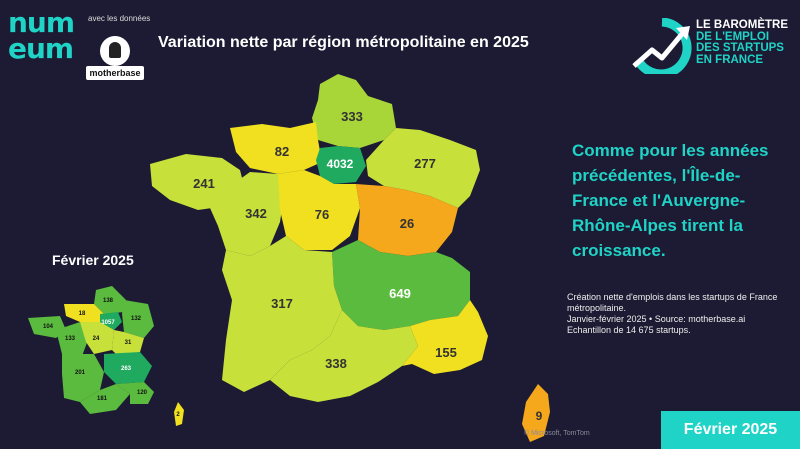 The width and height of the screenshot is (800, 449). I want to click on inset-region-nouvelle-aquitaine, so click(83, 378).